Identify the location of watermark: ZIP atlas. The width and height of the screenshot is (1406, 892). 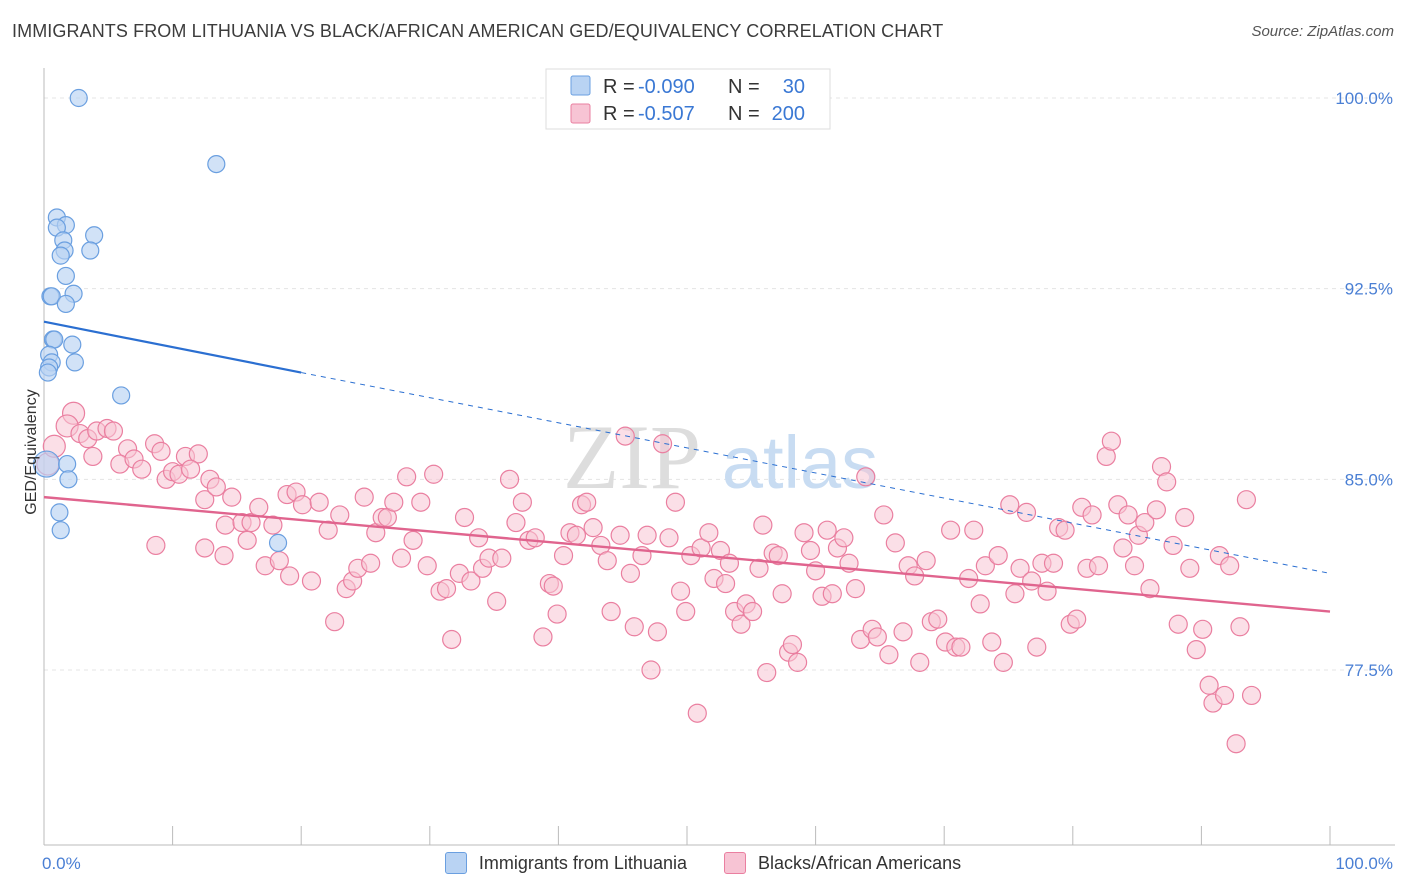
(720, 457).